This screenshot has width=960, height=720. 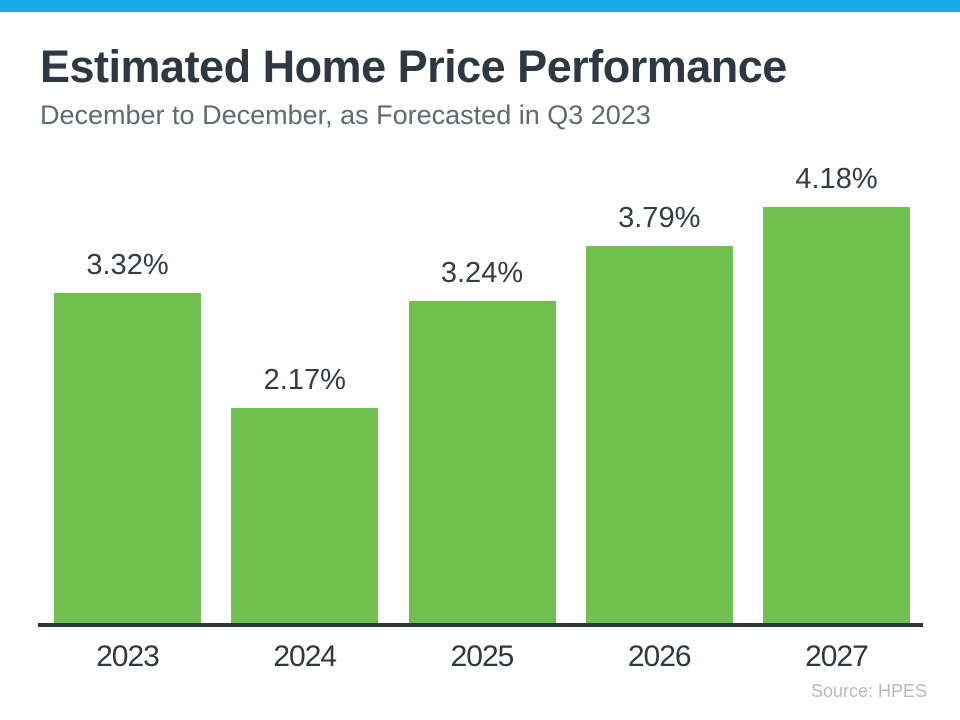 What do you see at coordinates (305, 516) in the screenshot?
I see `bar-2024` at bounding box center [305, 516].